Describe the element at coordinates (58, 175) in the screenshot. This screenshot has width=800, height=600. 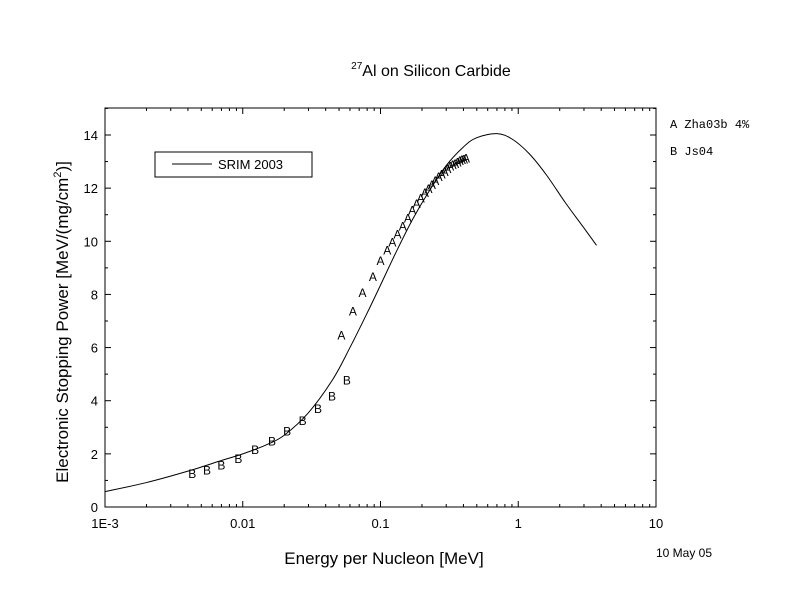
I see `y-axis-label-superscript: 2` at that location.